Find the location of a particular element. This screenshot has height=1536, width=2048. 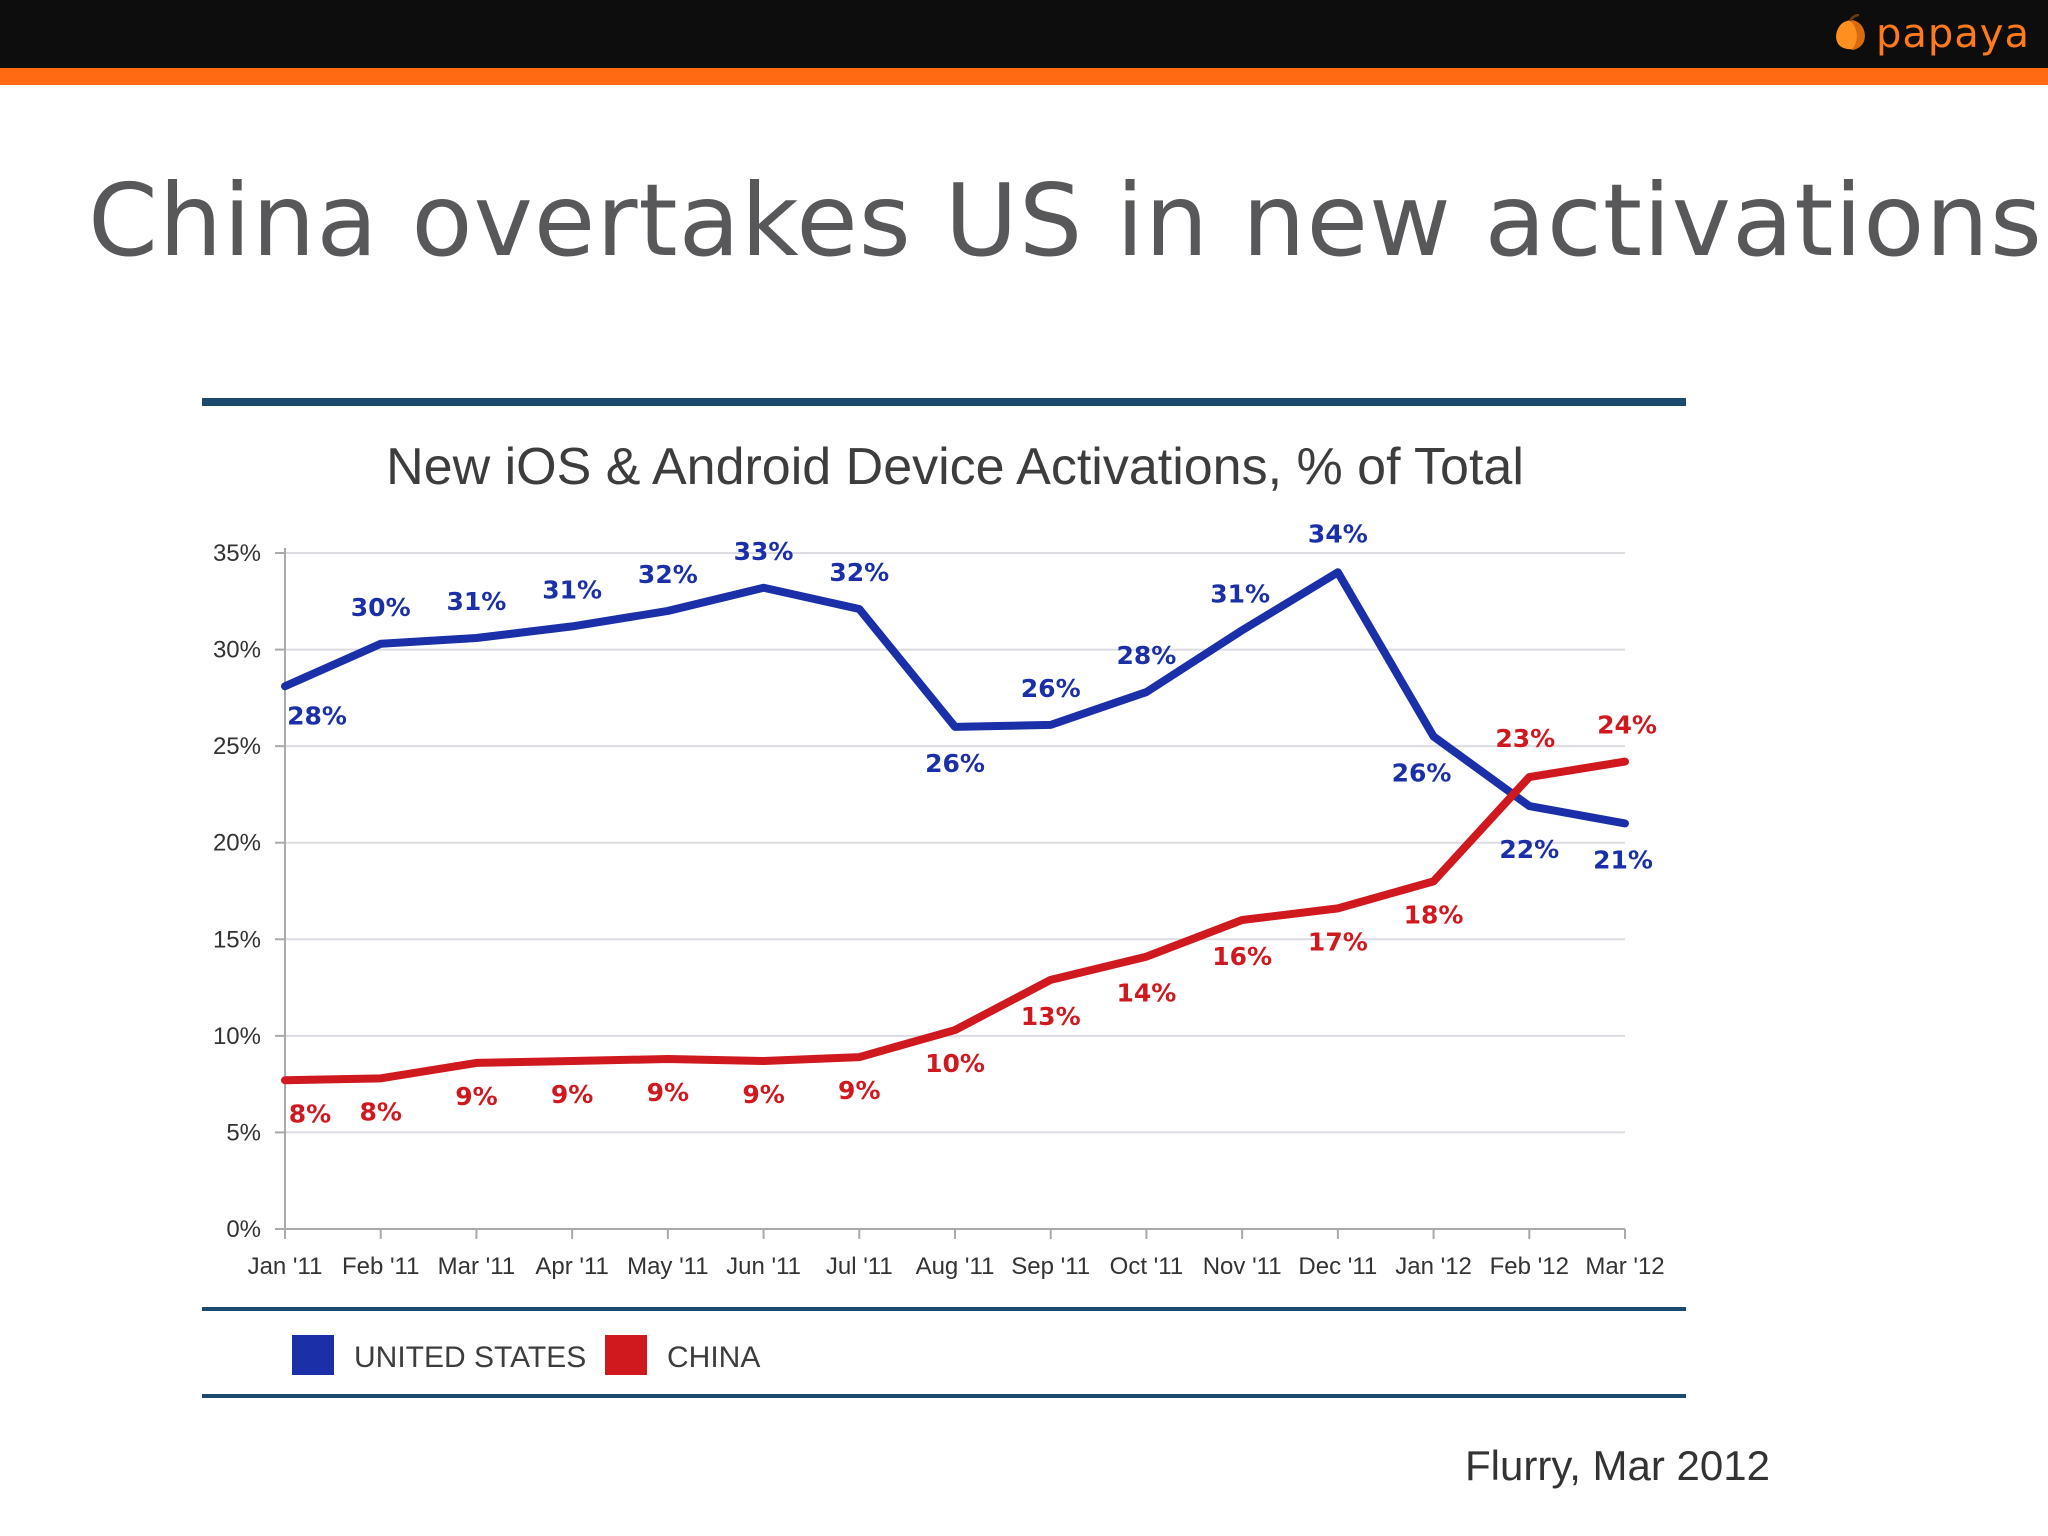

x-tick-label: May '11 is located at coordinates (668, 1266).